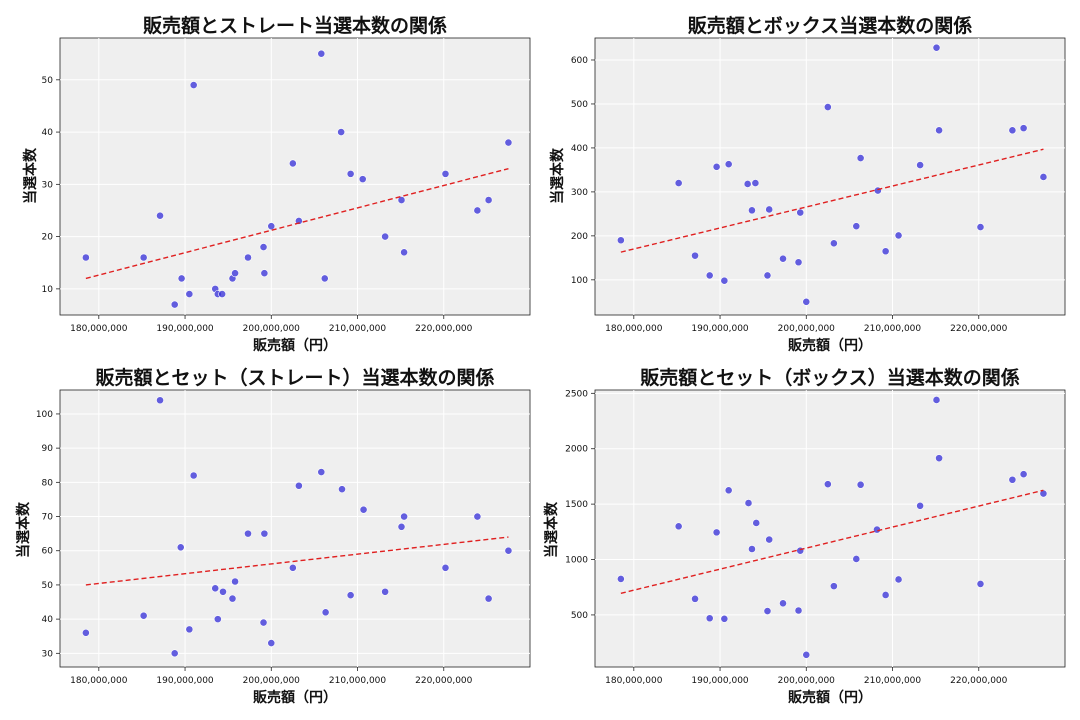  I want to click on y-tick-label: 80, so click(48, 483).